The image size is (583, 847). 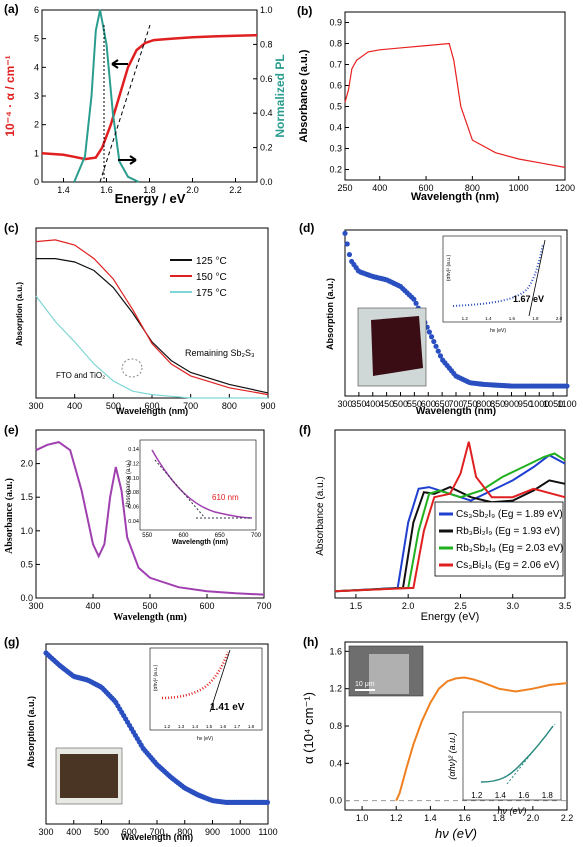 What do you see at coordinates (10, 95) in the screenshot?
I see `y-left-label-a: 10⁻⁴ · α / cm⁻¹` at bounding box center [10, 95].